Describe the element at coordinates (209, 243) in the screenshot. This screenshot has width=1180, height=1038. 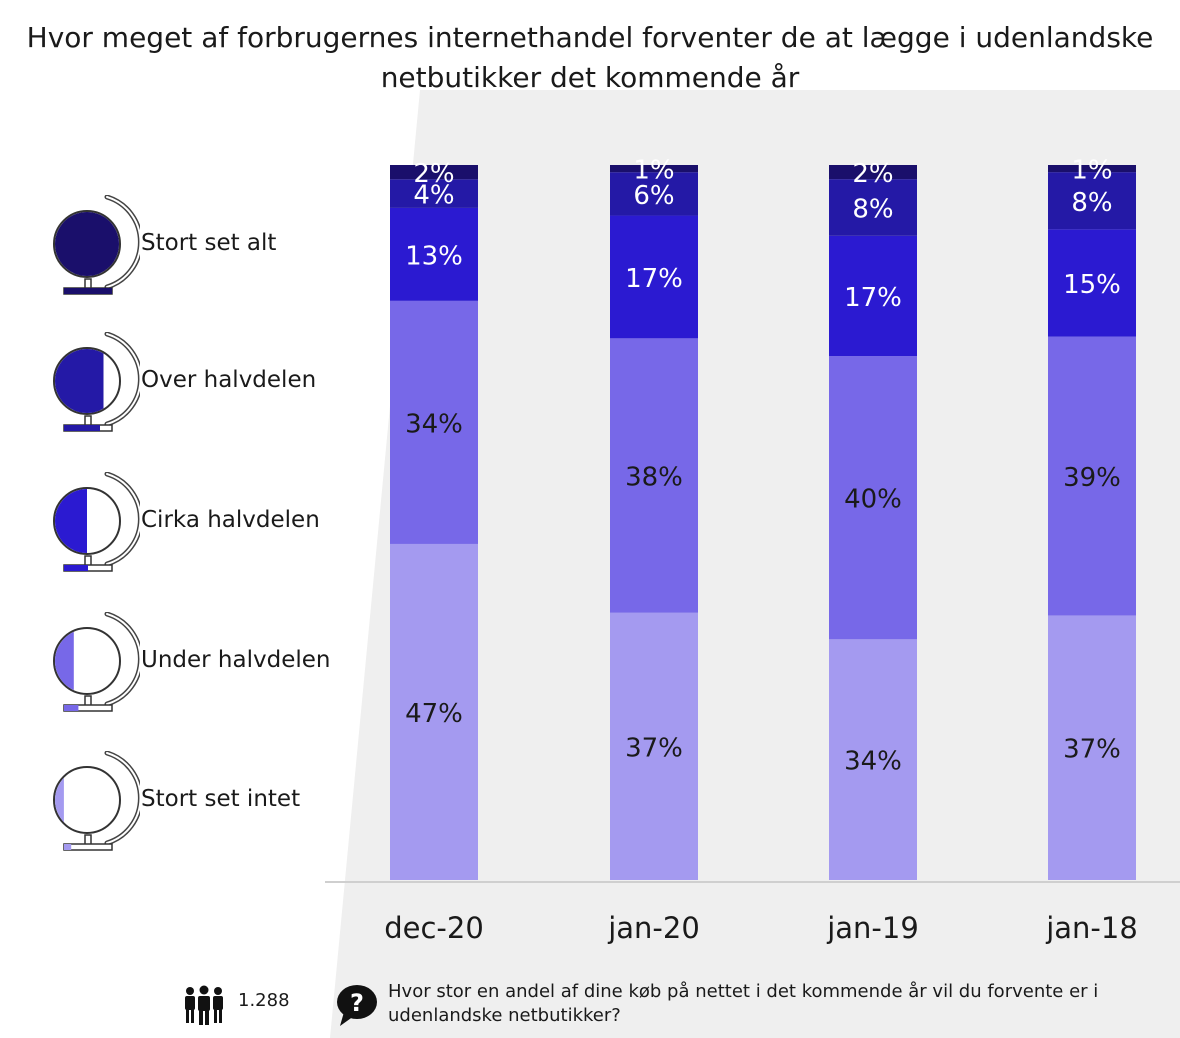
I see `legend-label: Stort set alt` at that location.